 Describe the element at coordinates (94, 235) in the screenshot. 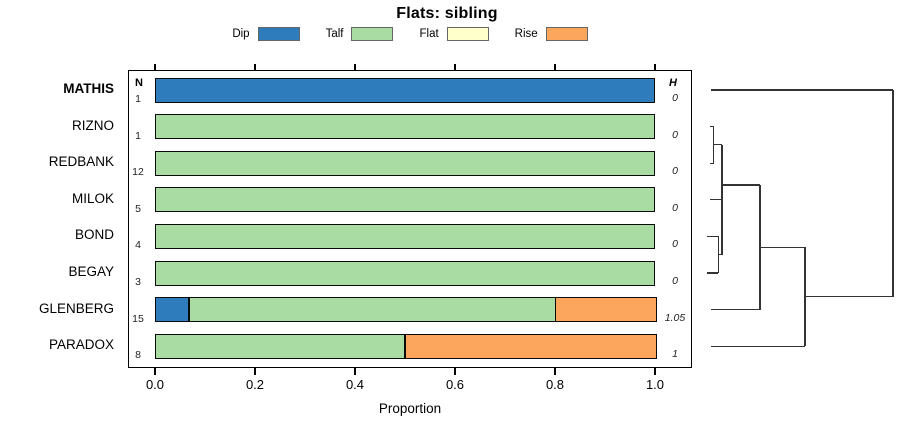

I see `row-label: BOND` at that location.